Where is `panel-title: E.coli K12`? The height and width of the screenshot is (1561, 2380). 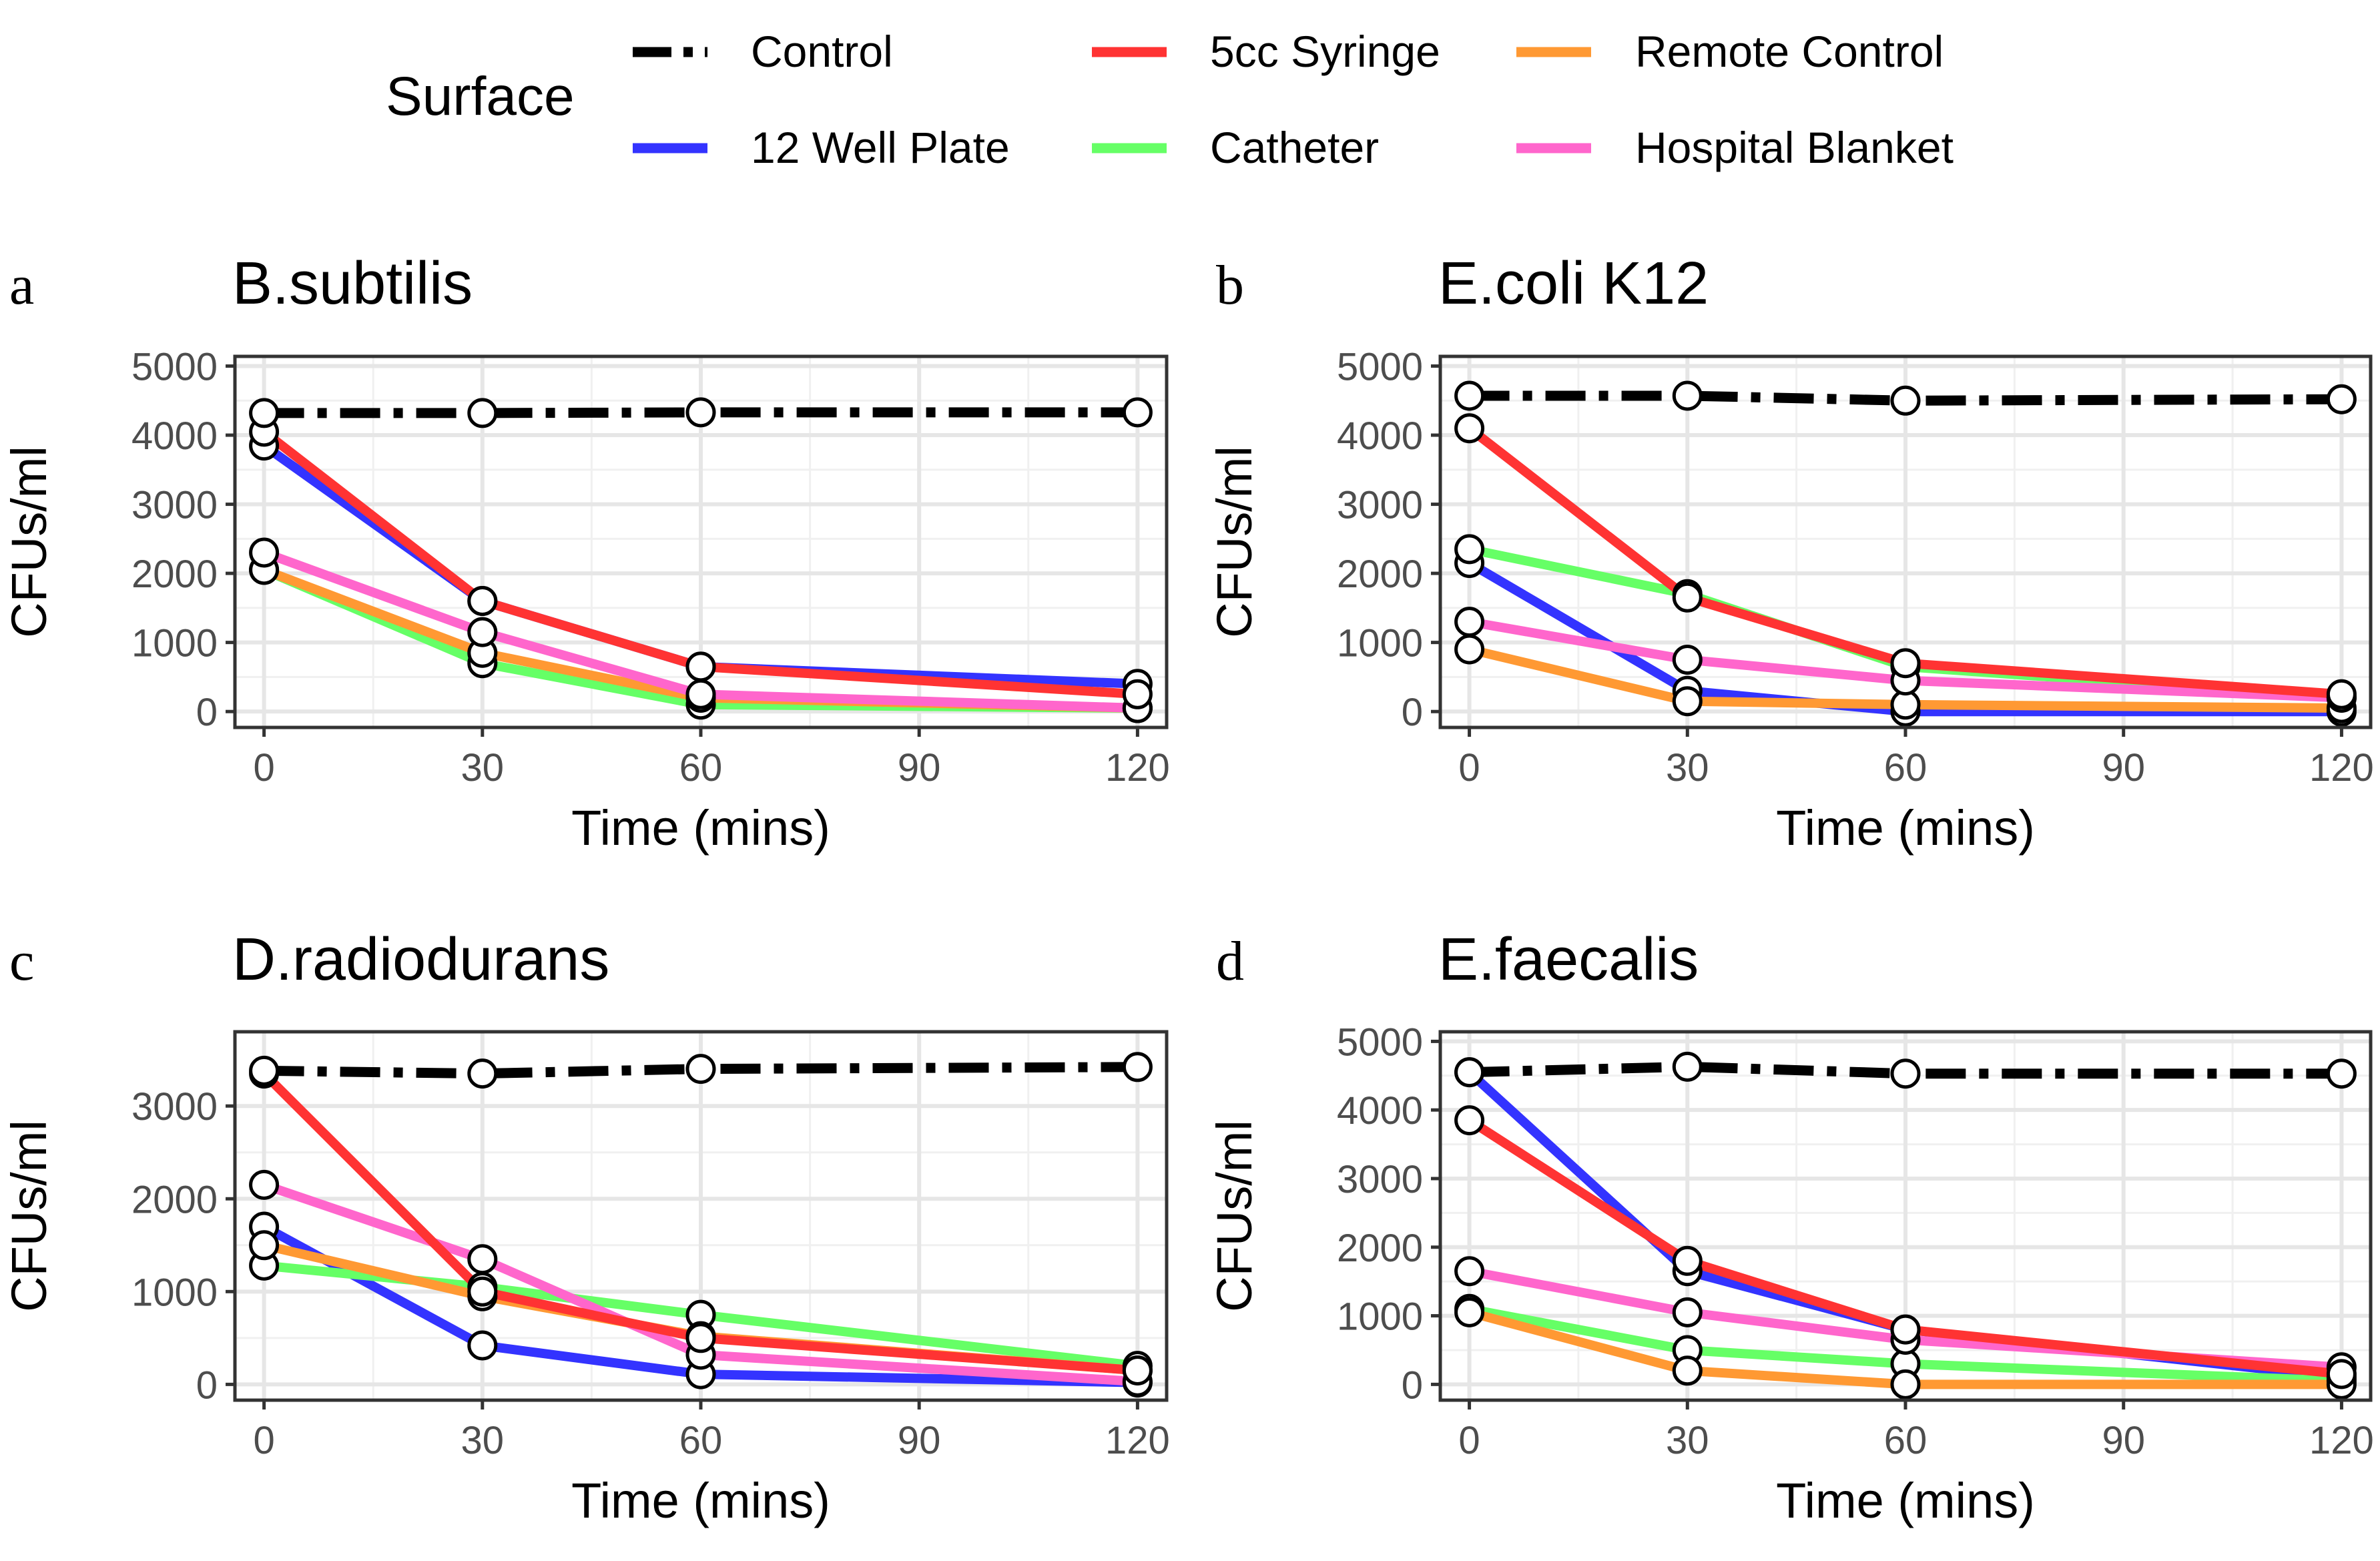 panel-title: E.coli K12 is located at coordinates (1573, 283).